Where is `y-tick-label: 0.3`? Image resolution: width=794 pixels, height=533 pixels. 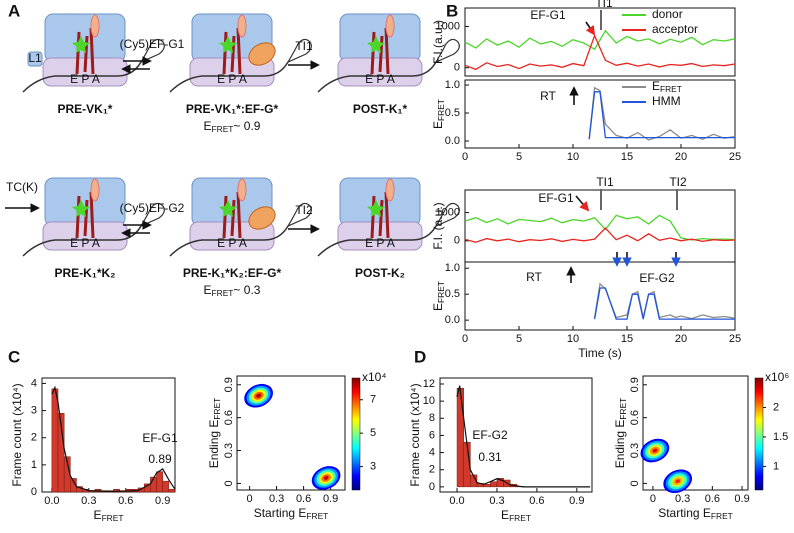
y-tick-label: 0.3 is located at coordinates (635, 450).